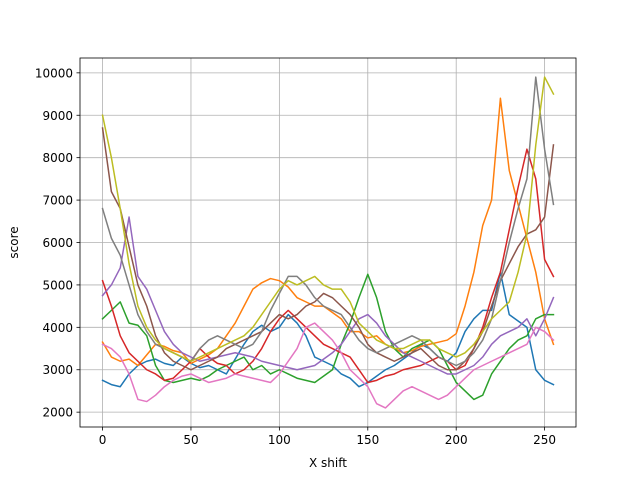  I want to click on x-tick-label: 150, so click(367, 440).